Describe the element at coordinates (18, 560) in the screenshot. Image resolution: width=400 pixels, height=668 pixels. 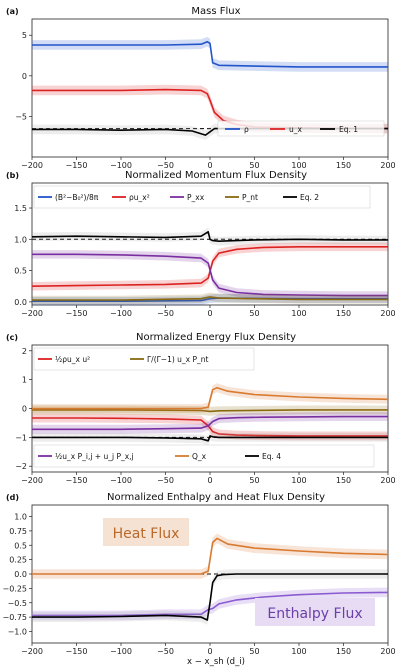
I see `panel-d-ytick-label: 0.25` at that location.